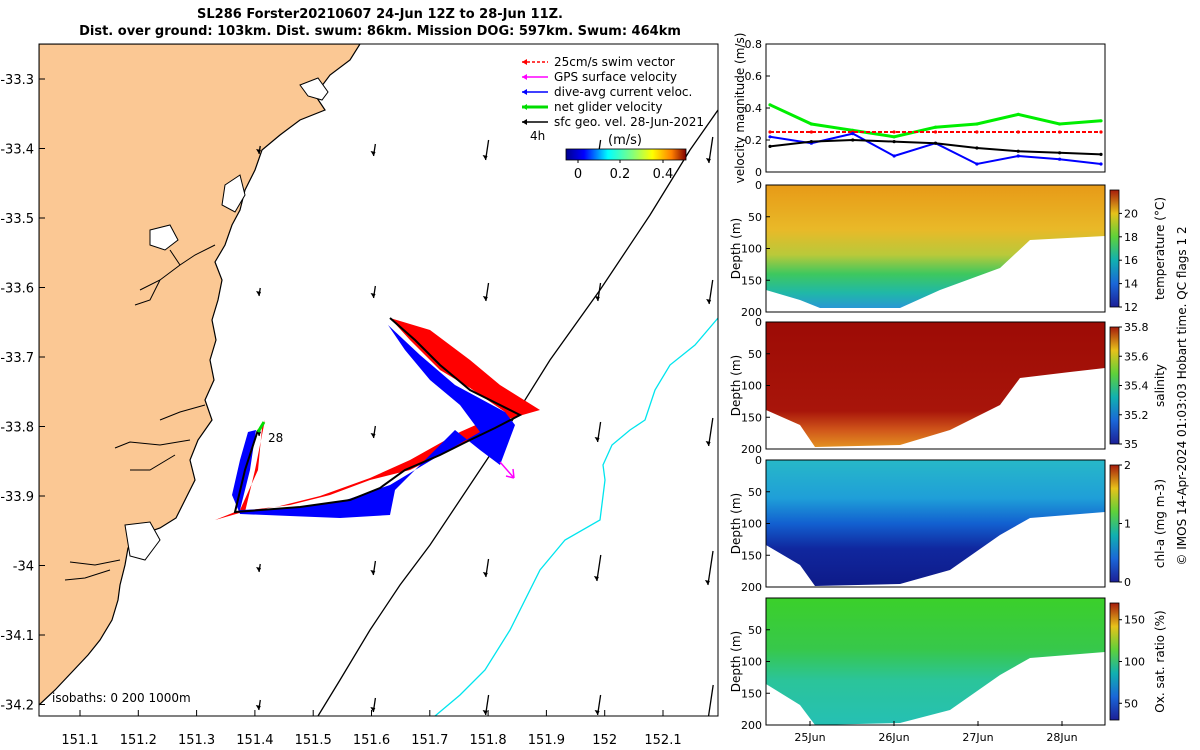 The height and width of the screenshot is (750, 1200). What do you see at coordinates (751, 249) in the screenshot?
I see `section-ytick-label: 100` at bounding box center [751, 249].